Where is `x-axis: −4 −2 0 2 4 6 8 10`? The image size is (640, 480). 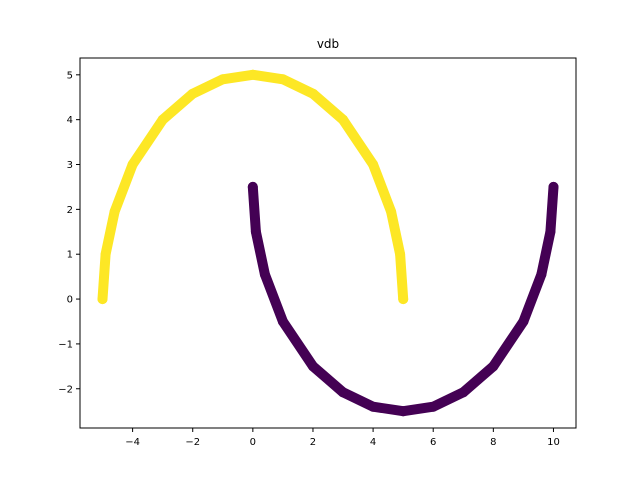 x-axis: −4 −2 0 2 4 6 8 10 is located at coordinates (342, 438).